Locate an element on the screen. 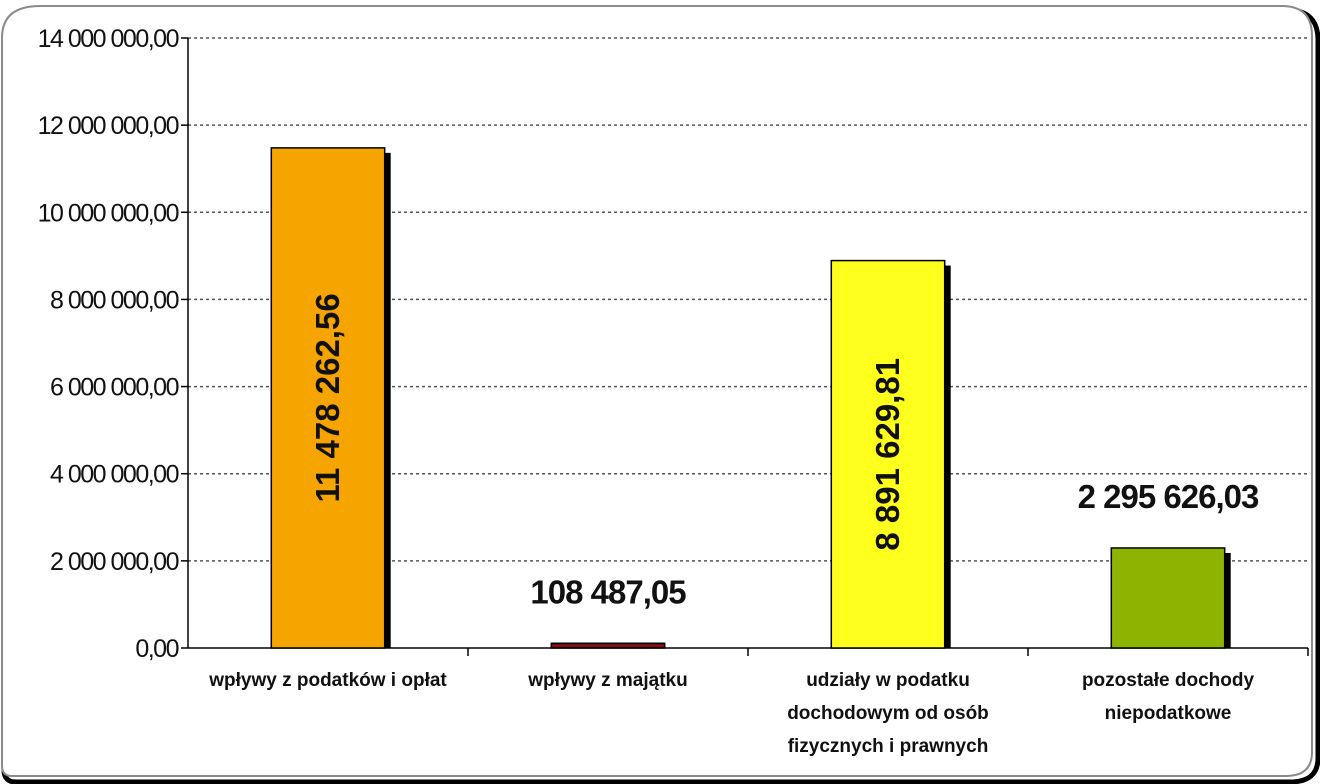  category-label: wpływy z majątku is located at coordinates (607, 680).